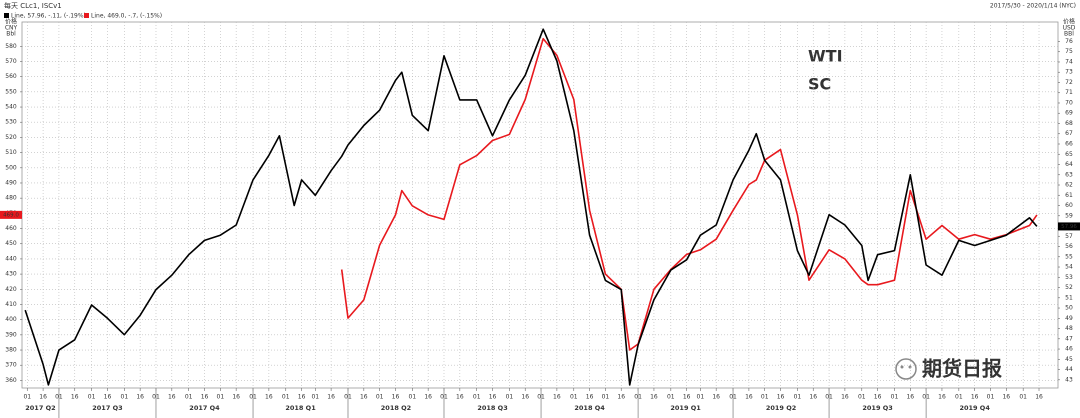 Image resolution: width=1080 pixels, height=418 pixels. Describe the element at coordinates (11, 334) in the screenshot. I see `y-tick-label: 390` at that location.